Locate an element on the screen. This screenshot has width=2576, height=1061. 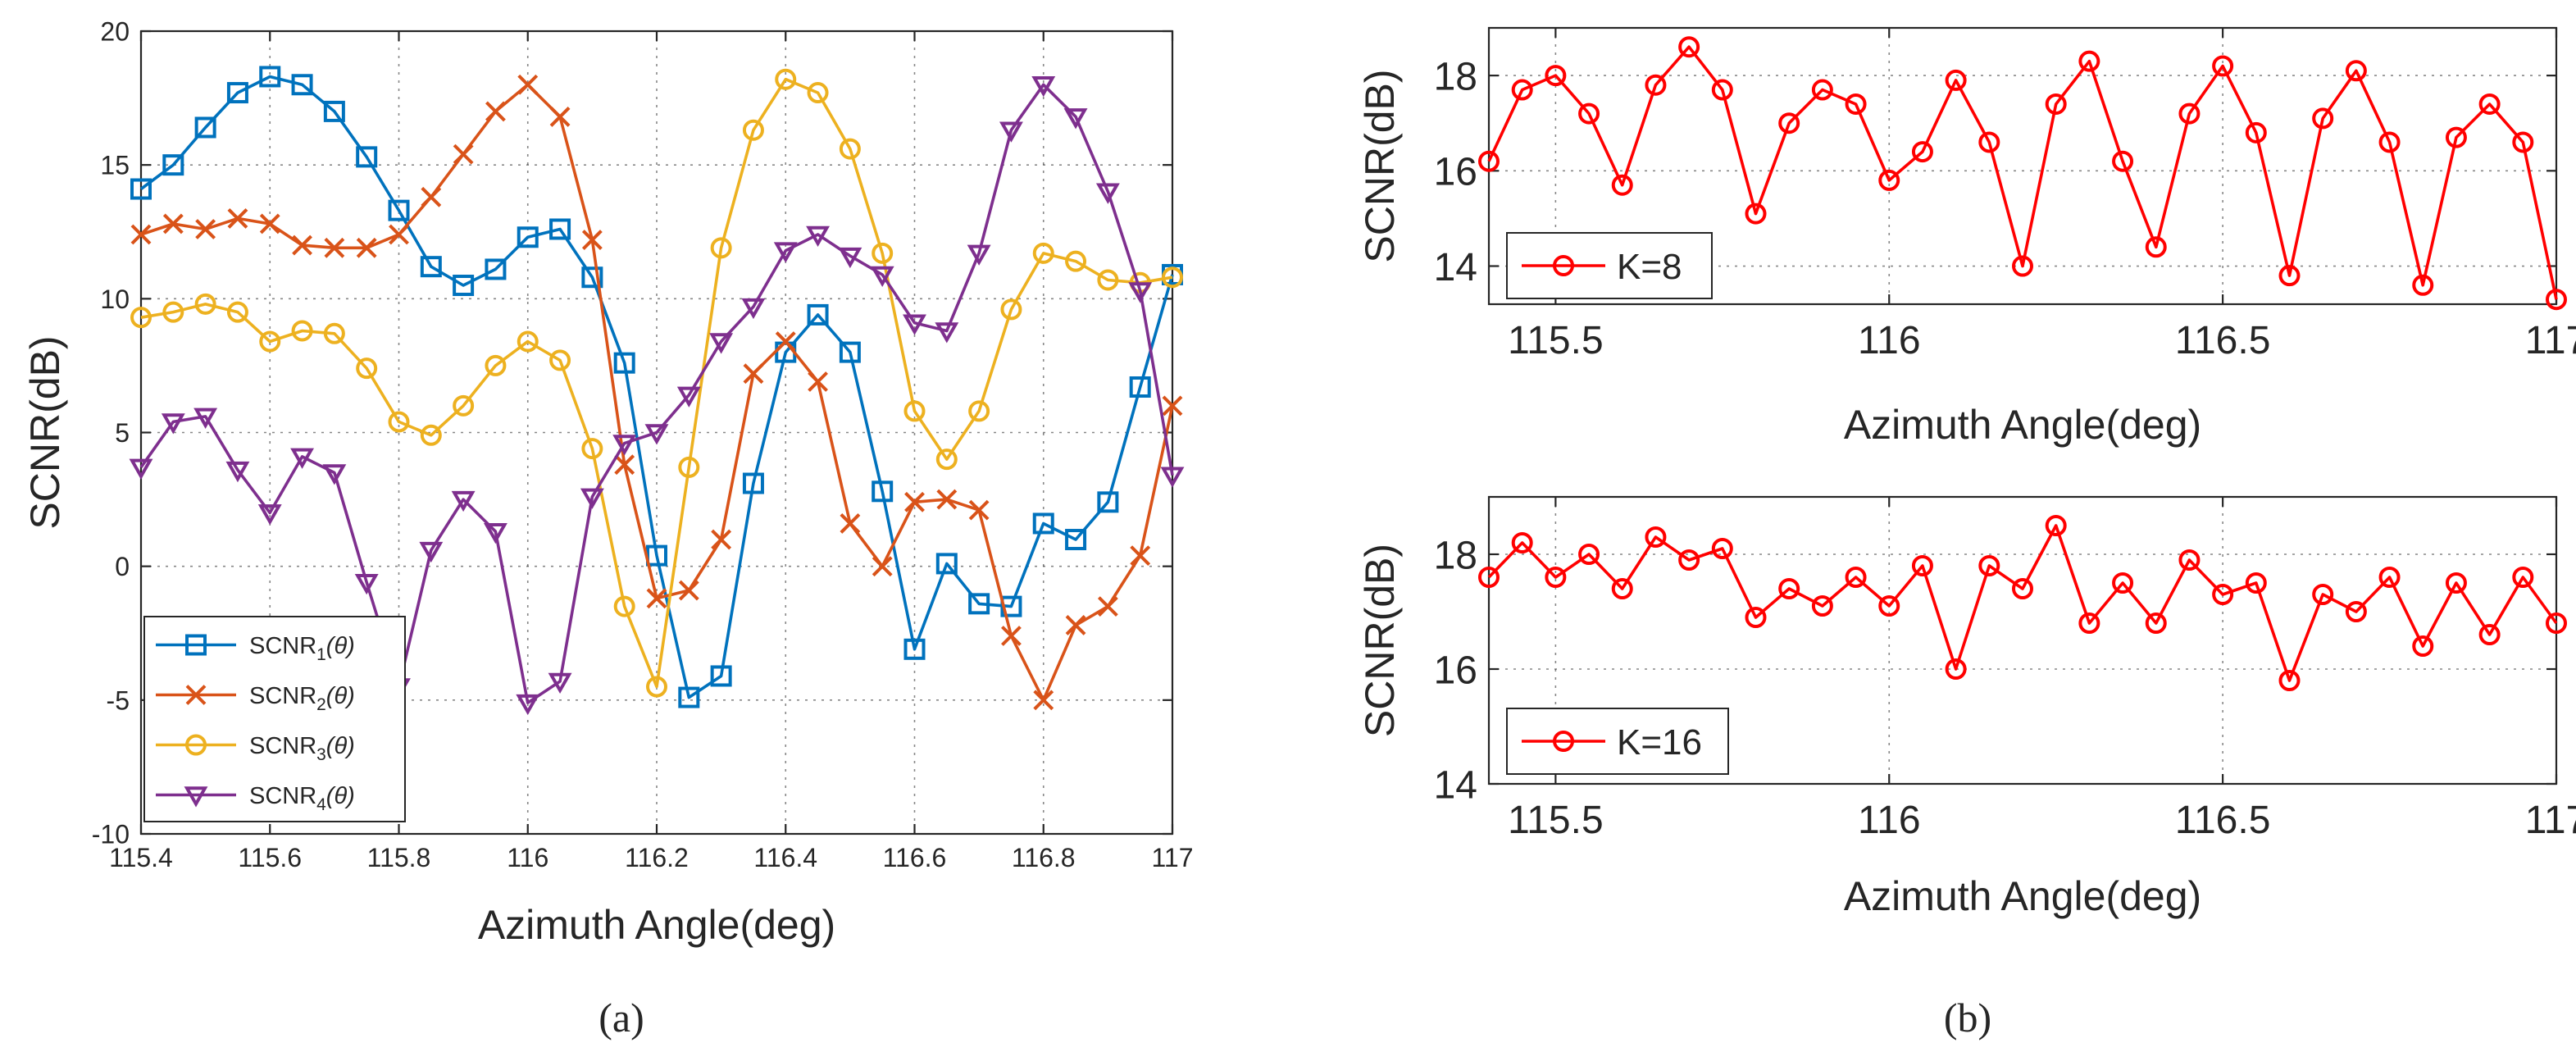
y-tick-label: -10 is located at coordinates (111, 834).